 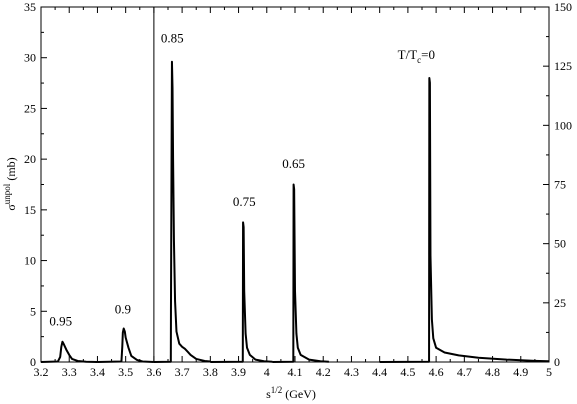 I want to click on x-axis-title-base: s, so click(x=268, y=394).